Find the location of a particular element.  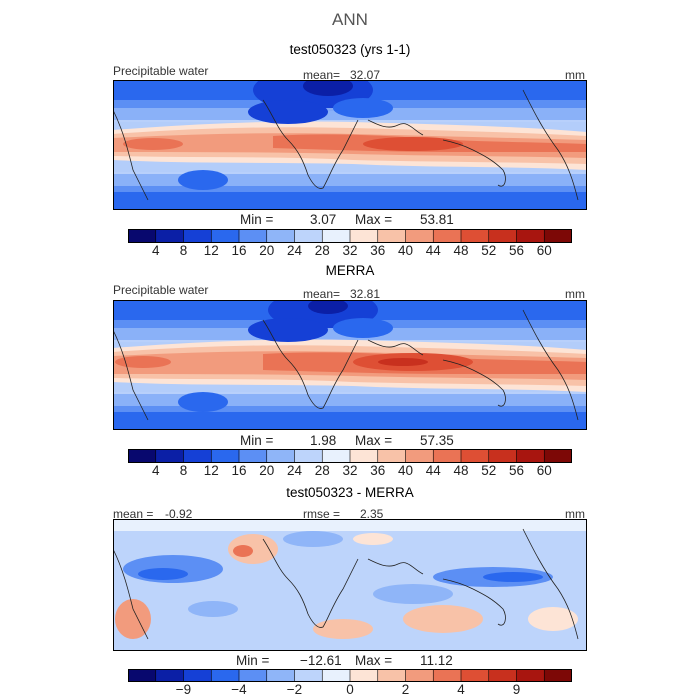

panel1-max-value: 53.81 is located at coordinates (437, 219).